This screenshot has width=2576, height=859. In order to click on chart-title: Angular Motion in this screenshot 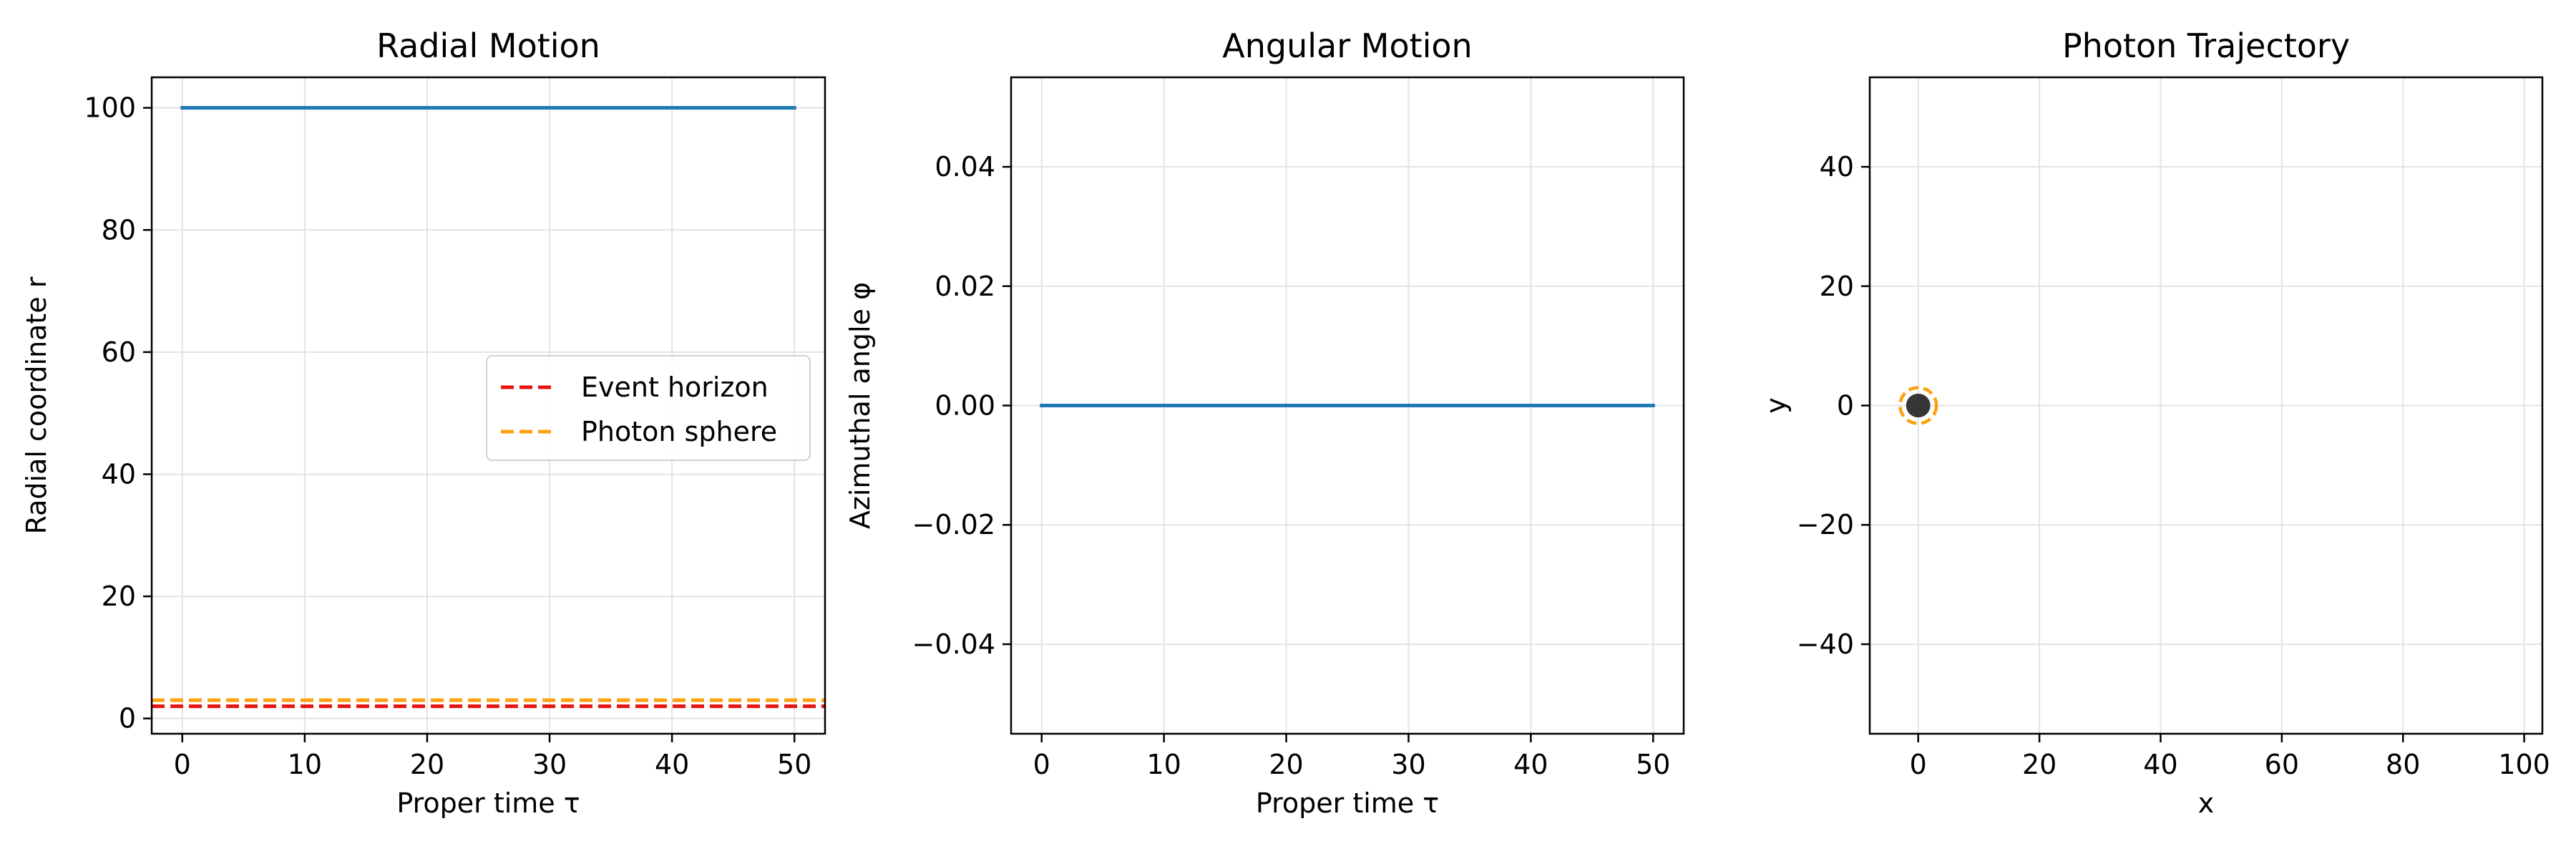, I will do `click(1347, 45)`.